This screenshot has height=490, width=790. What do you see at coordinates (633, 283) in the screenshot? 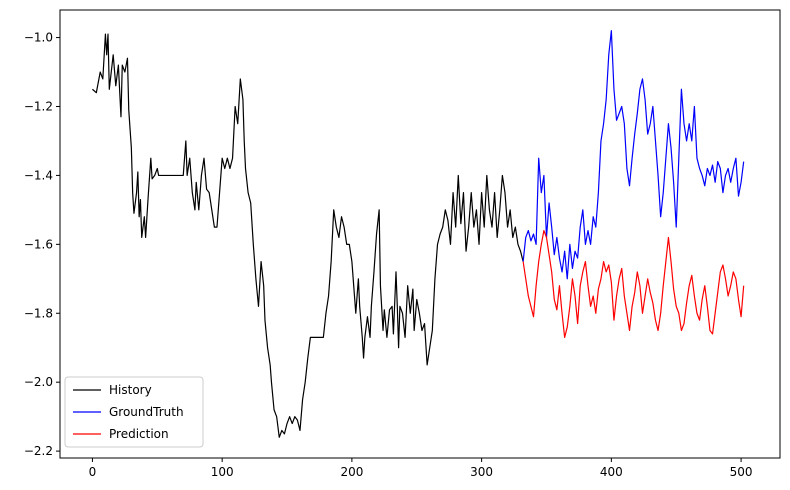
I see `series-line-prediction` at bounding box center [633, 283].